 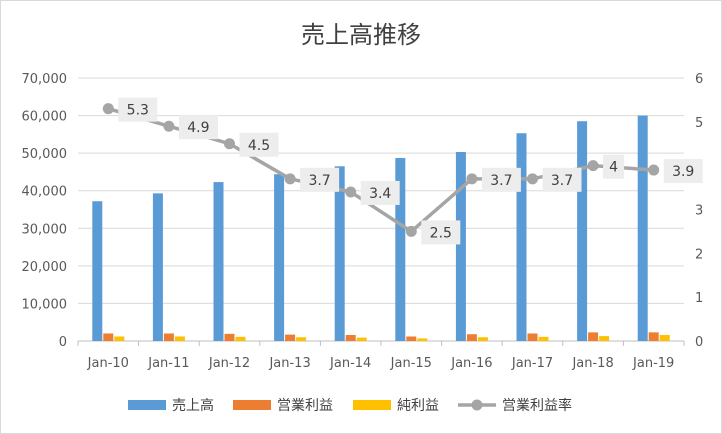 I want to click on y-left-tick-label: 20,000, so click(x=45, y=267).